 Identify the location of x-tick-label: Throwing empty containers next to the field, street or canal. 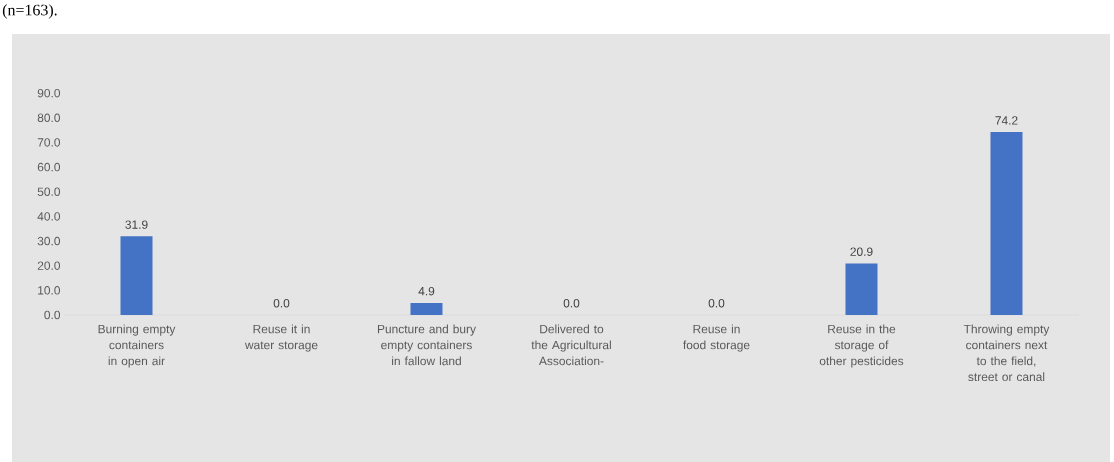
(1006, 353).